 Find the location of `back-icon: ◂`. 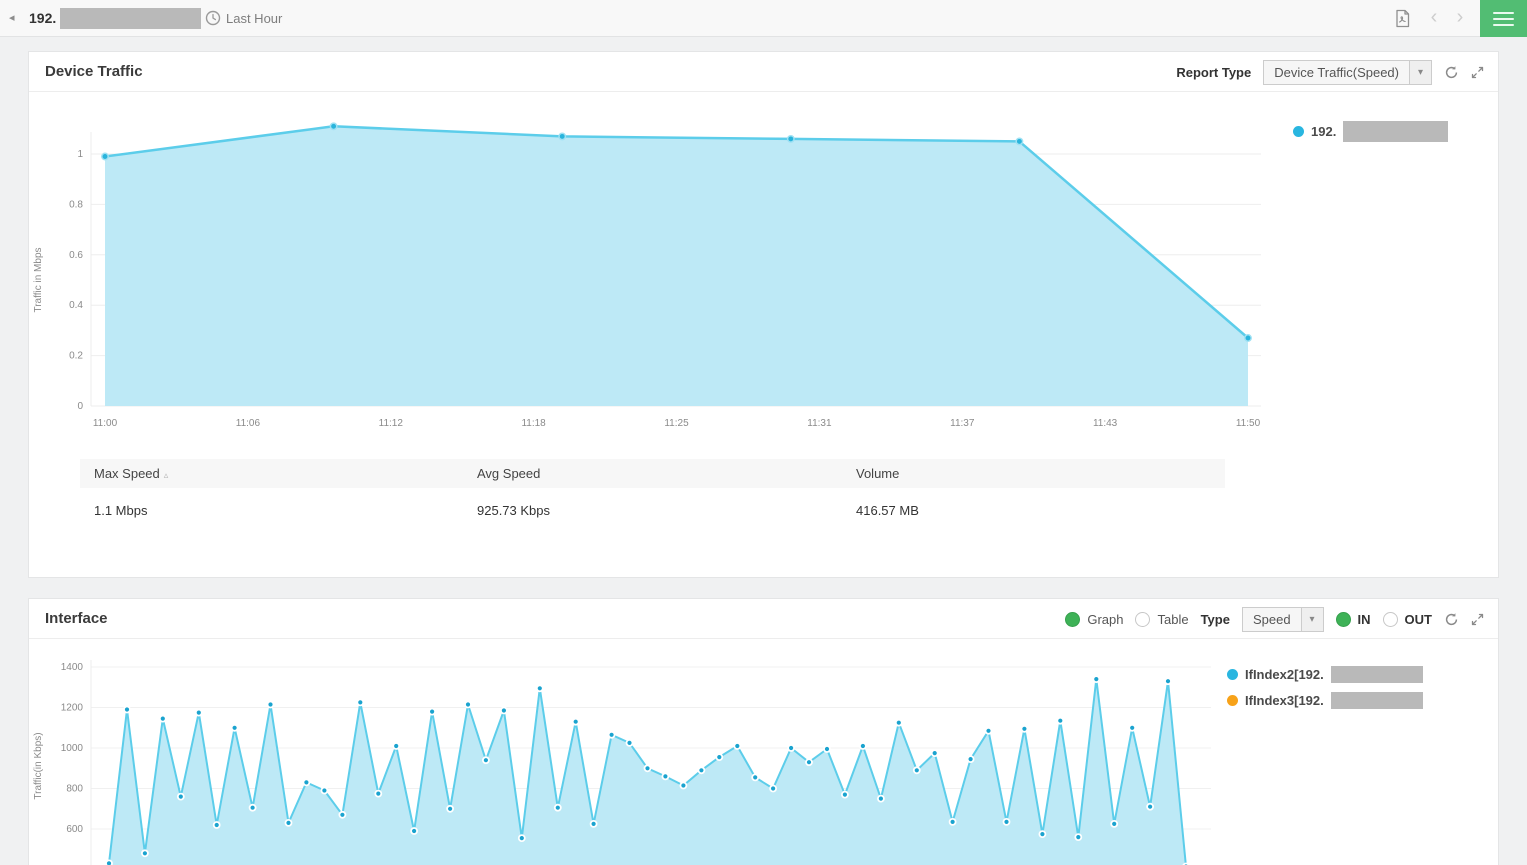

back-icon: ◂ is located at coordinates (12, 18).